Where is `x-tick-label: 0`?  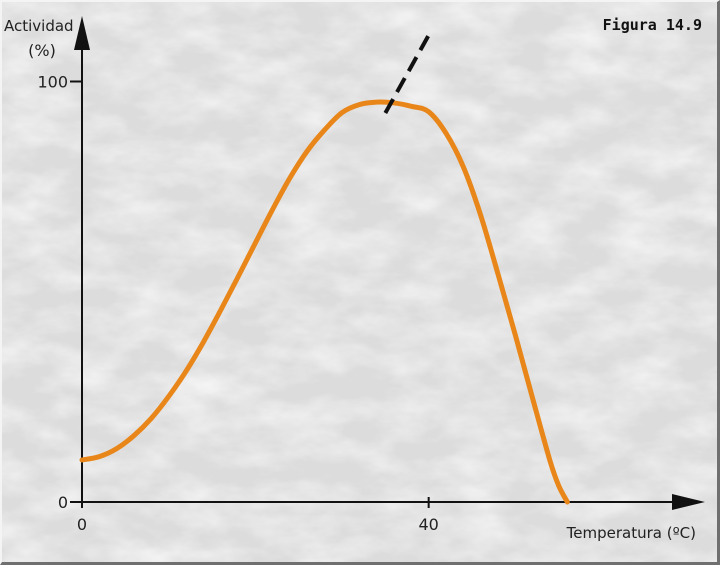 x-tick-label: 0 is located at coordinates (82, 524).